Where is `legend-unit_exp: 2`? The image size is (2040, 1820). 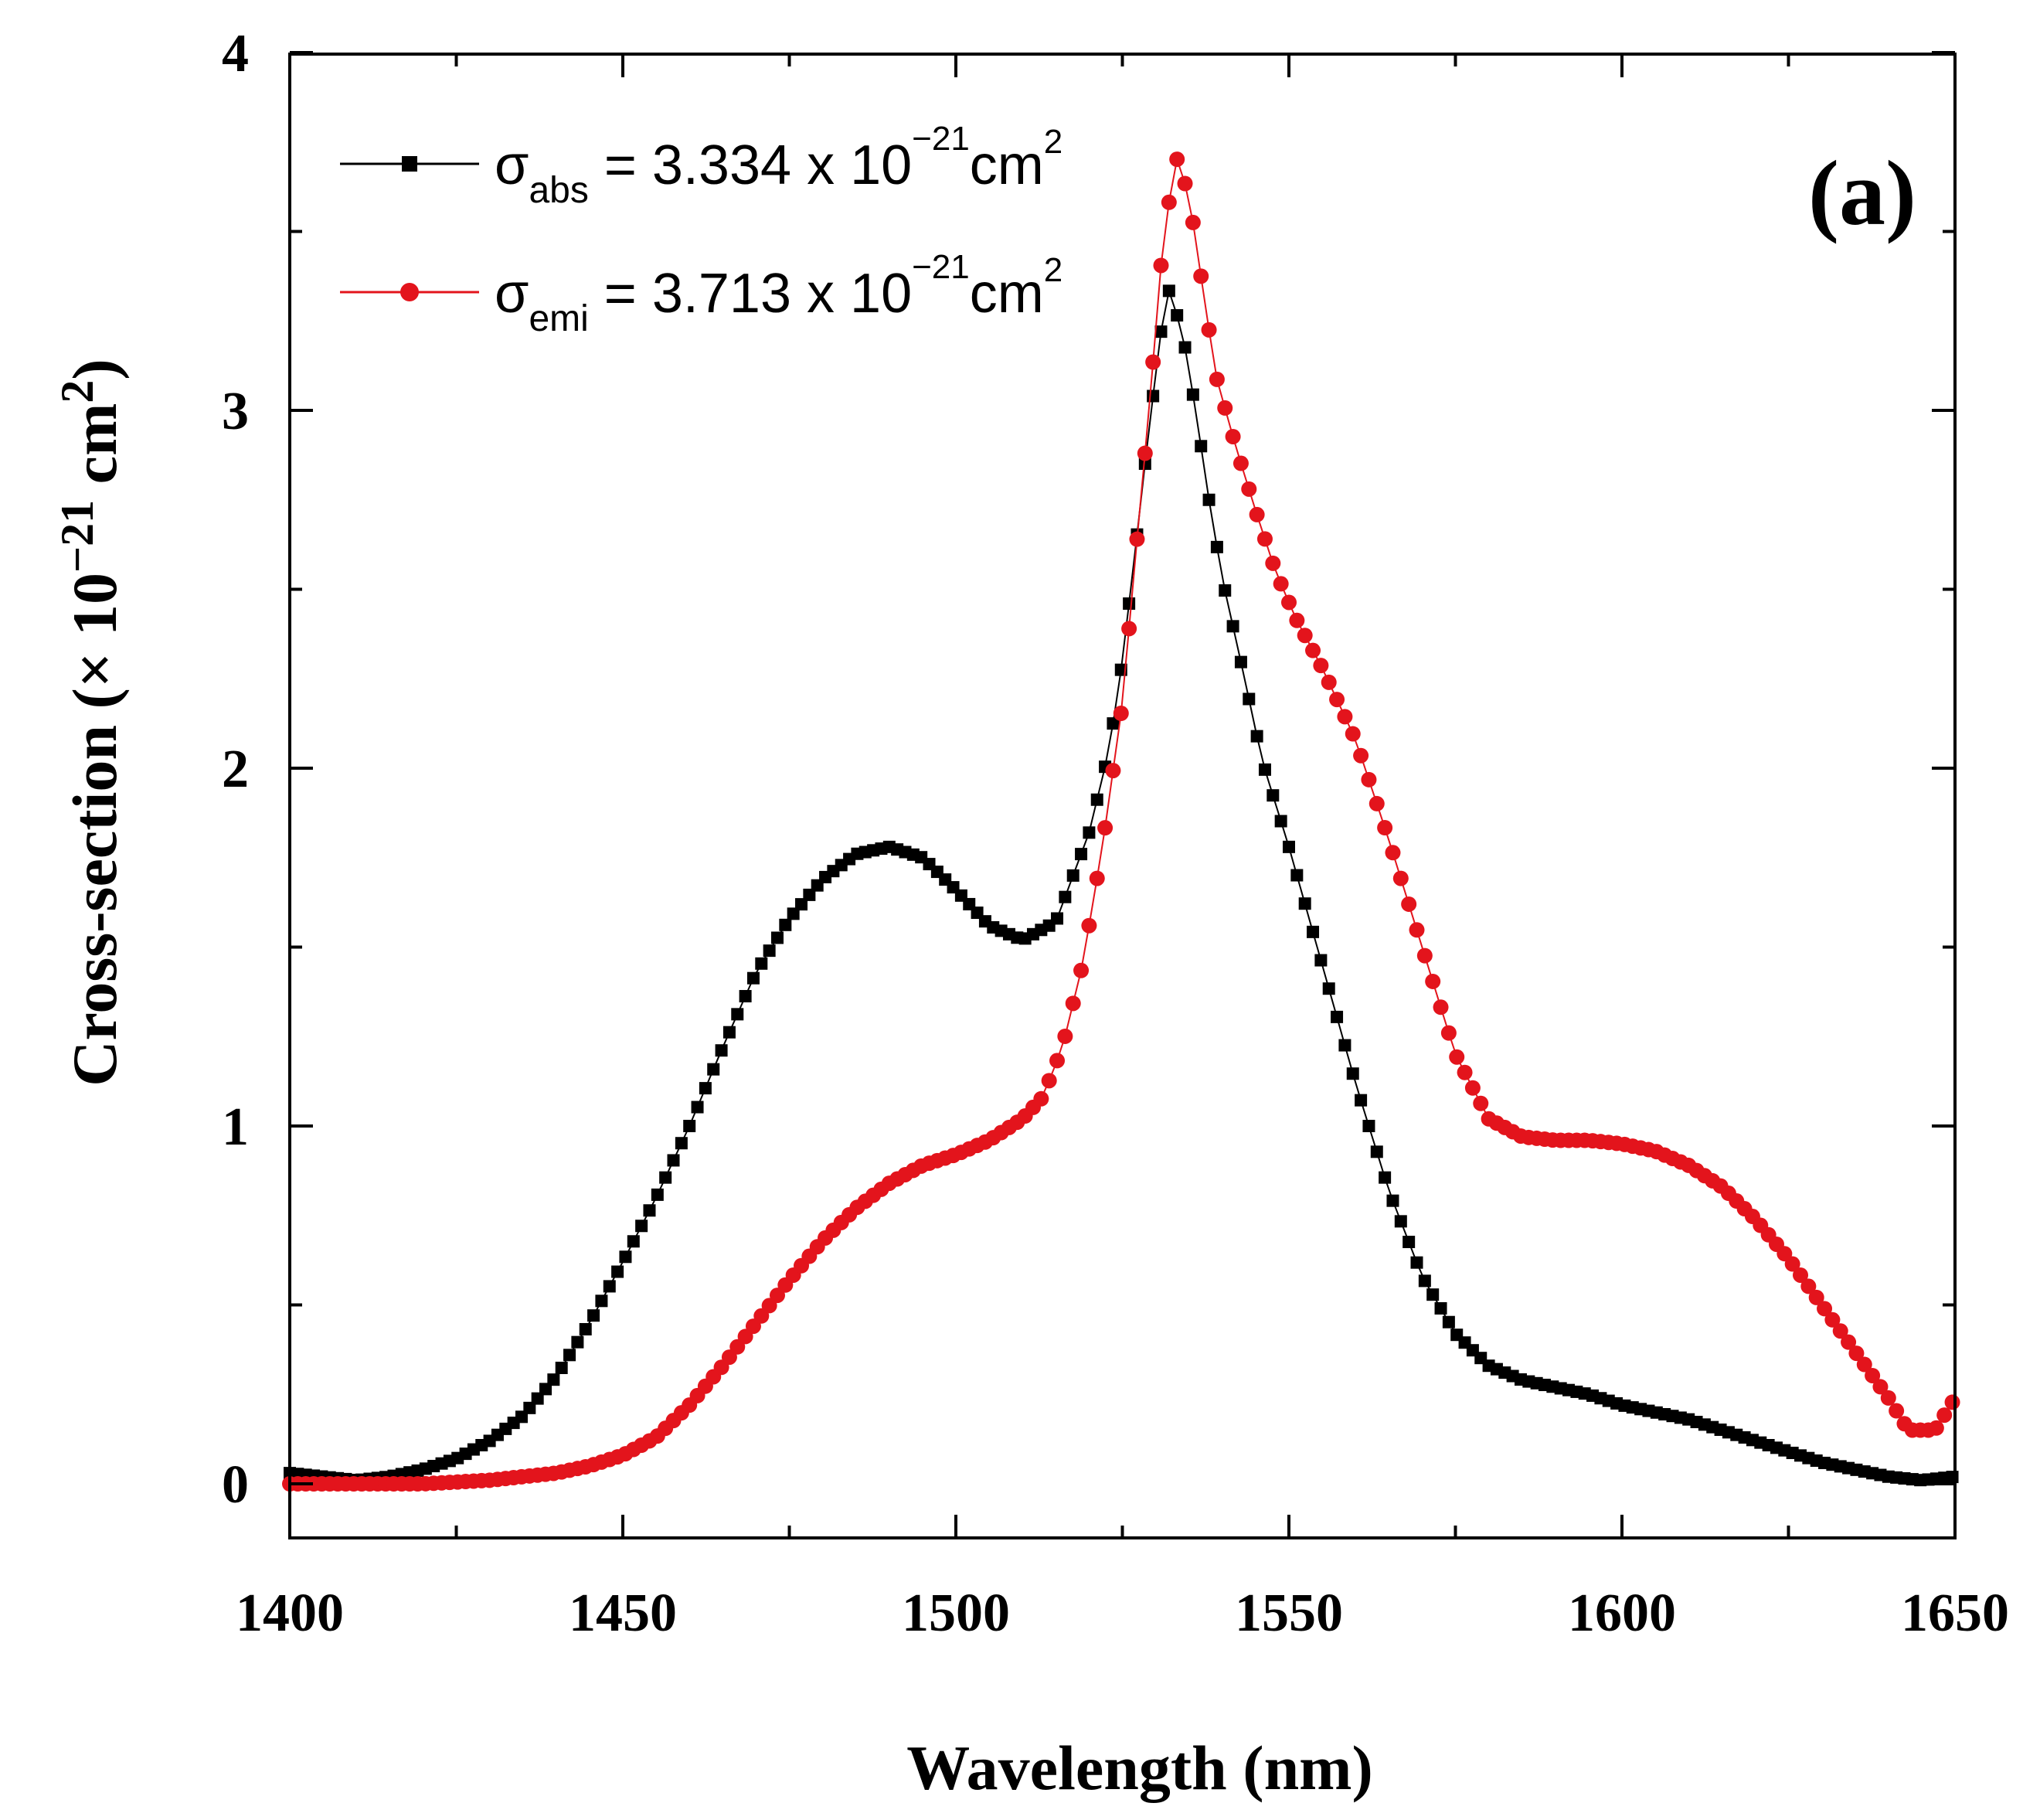
legend-unit_exp: 2 is located at coordinates (1053, 270).